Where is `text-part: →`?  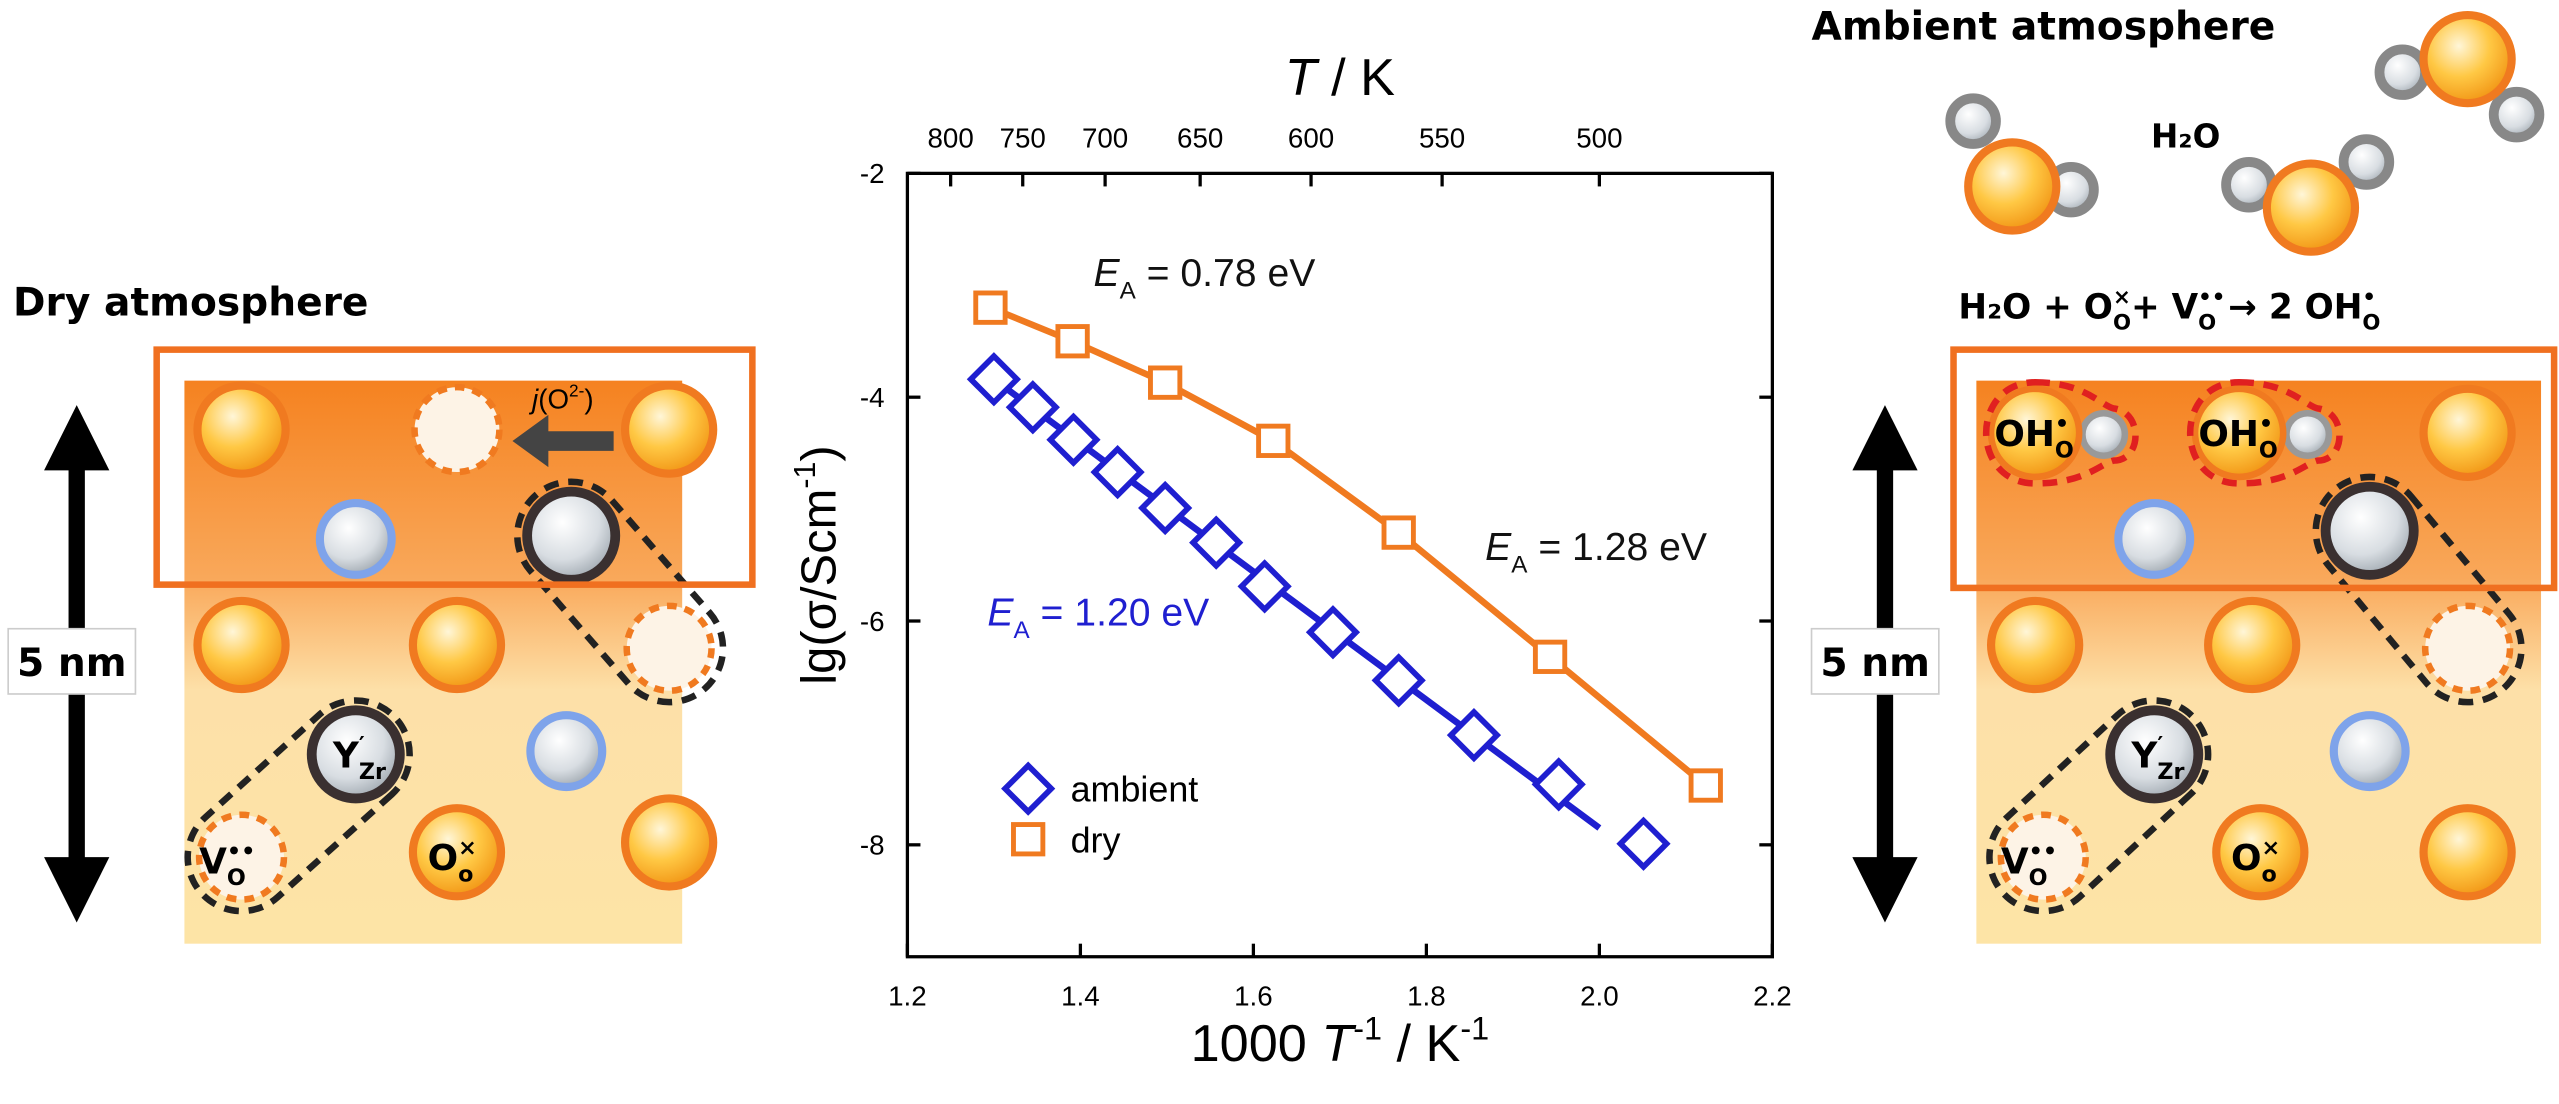 text-part: → is located at coordinates (2242, 308).